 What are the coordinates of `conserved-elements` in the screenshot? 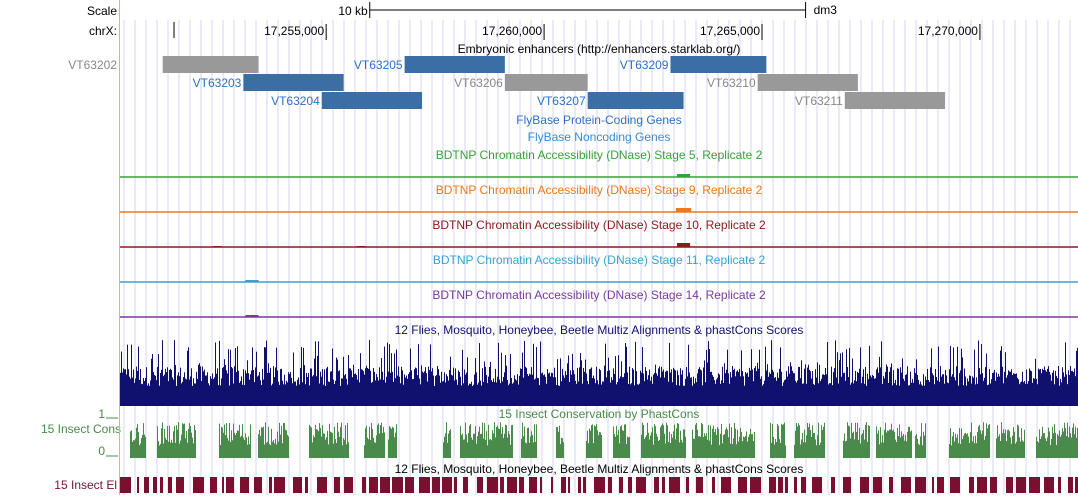 It's located at (599, 485).